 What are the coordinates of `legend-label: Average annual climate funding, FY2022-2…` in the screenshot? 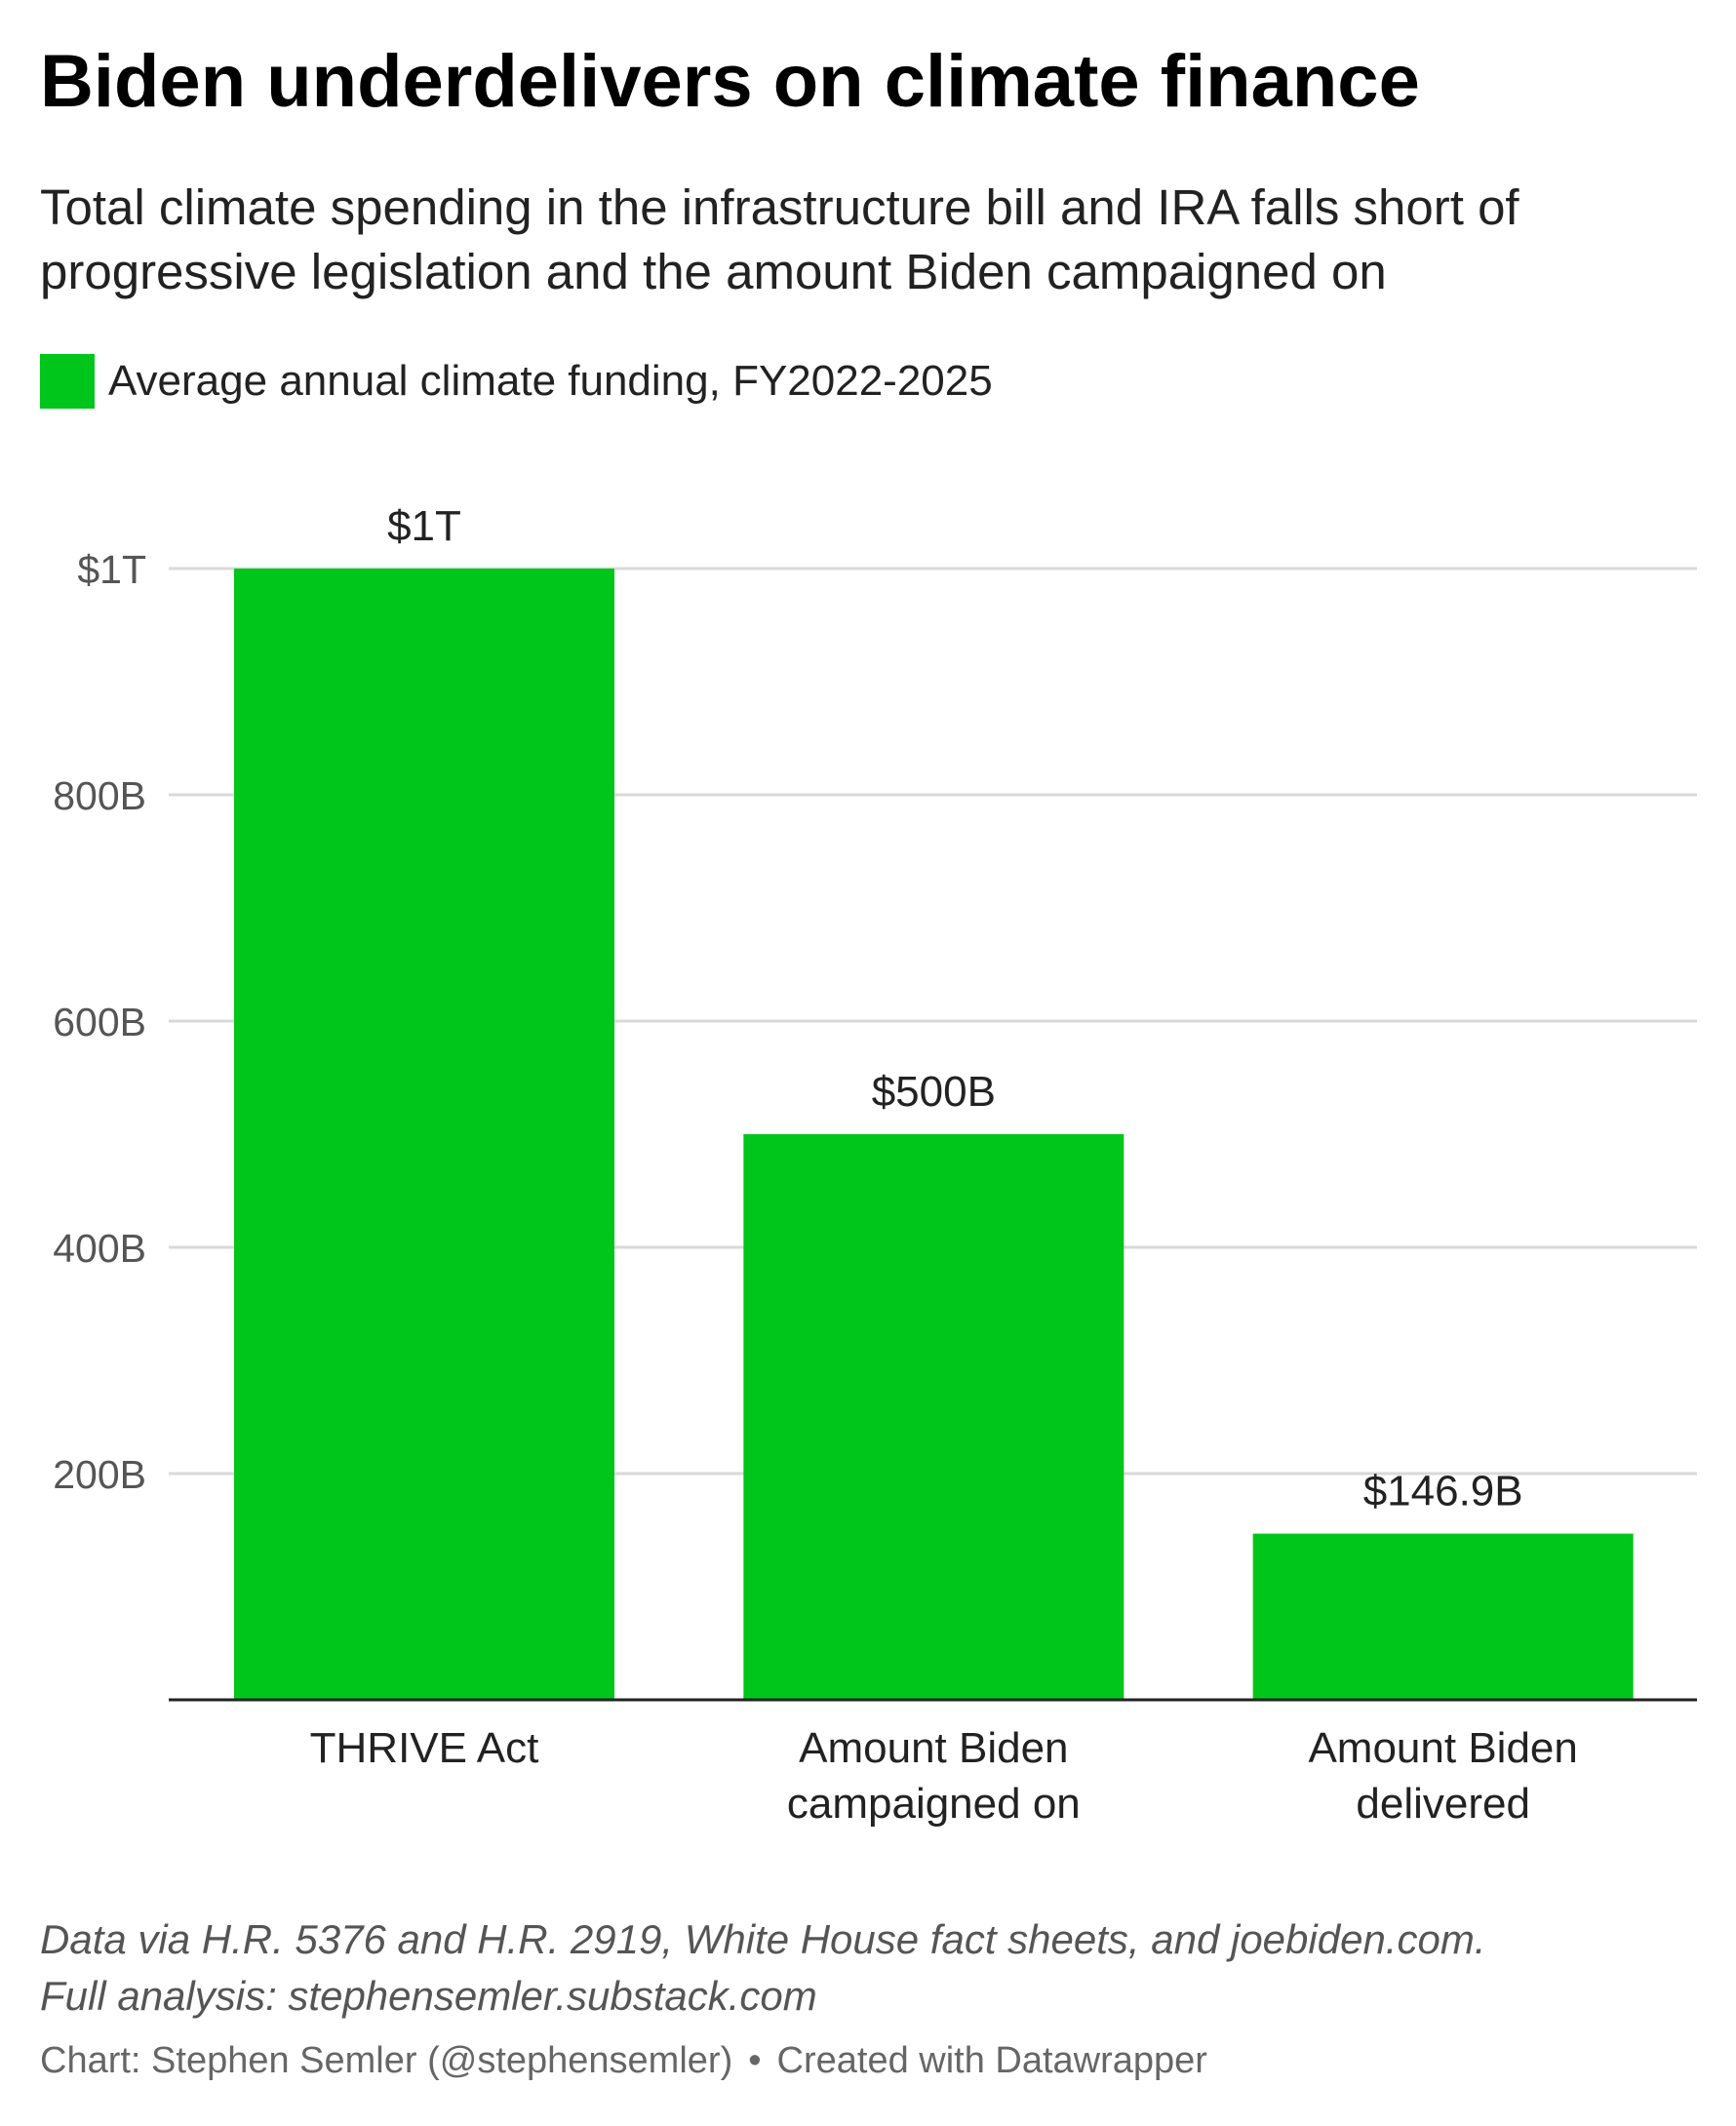 It's located at (550, 381).